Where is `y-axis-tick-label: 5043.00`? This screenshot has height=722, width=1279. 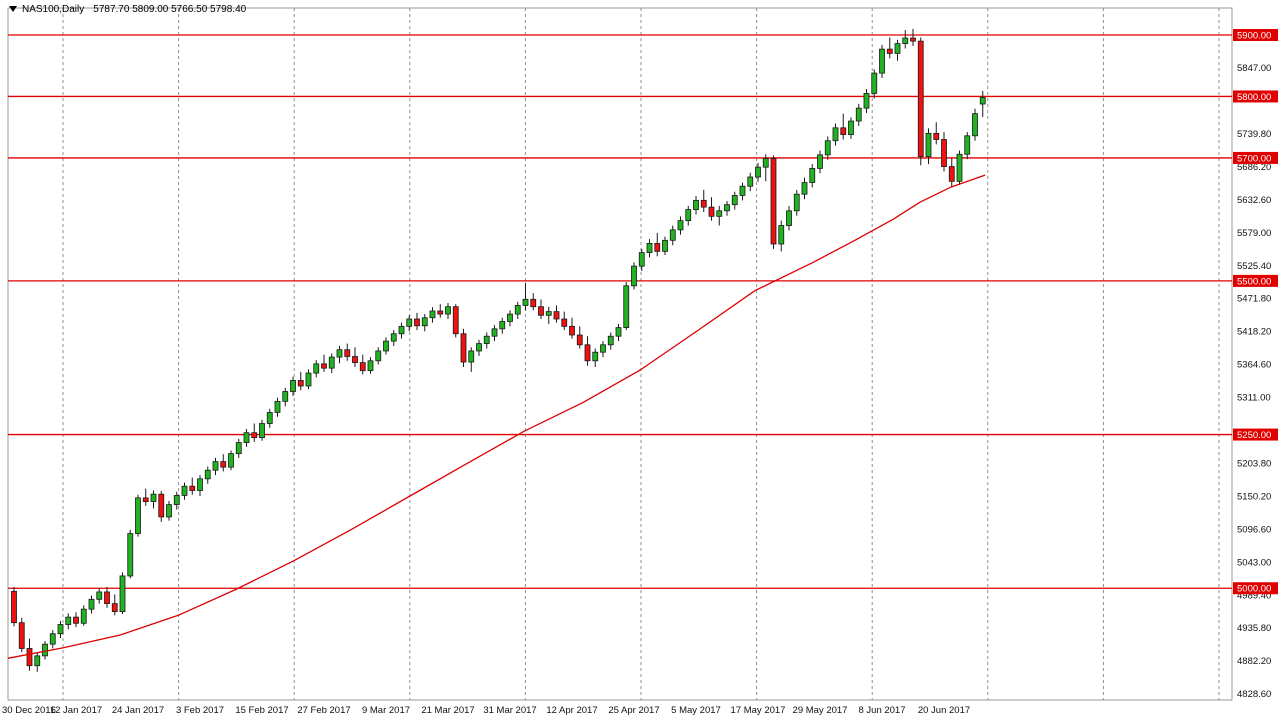 y-axis-tick-label: 5043.00 is located at coordinates (1254, 562).